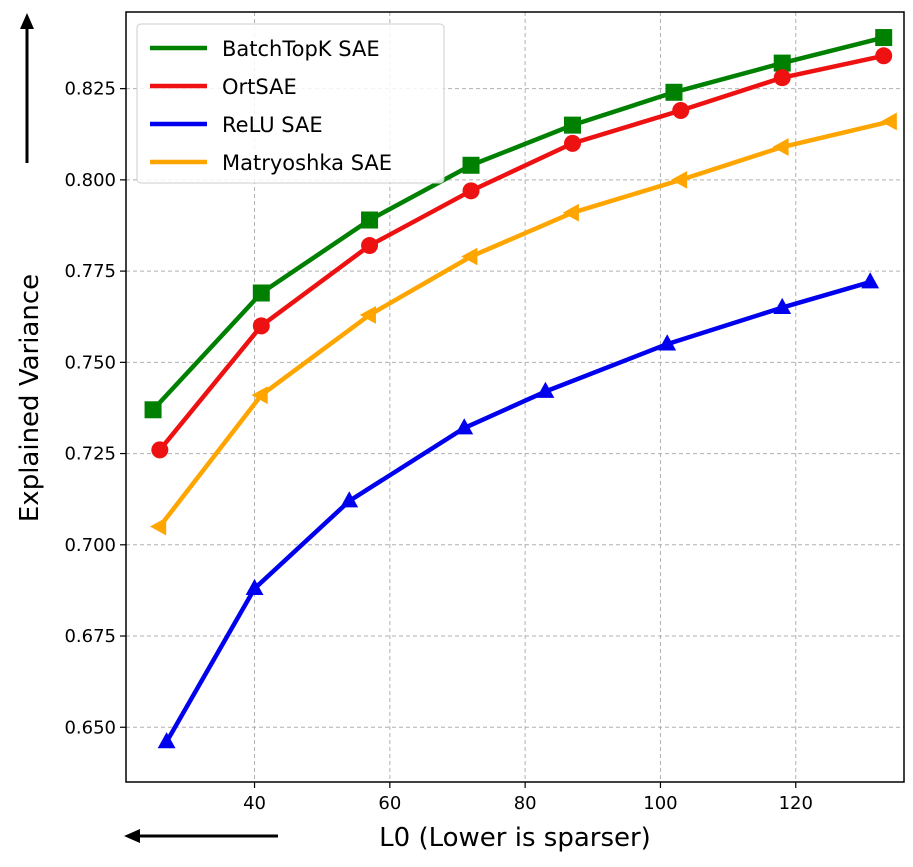 The height and width of the screenshot is (867, 913). I want to click on x-tick-label: 60, so click(389, 803).